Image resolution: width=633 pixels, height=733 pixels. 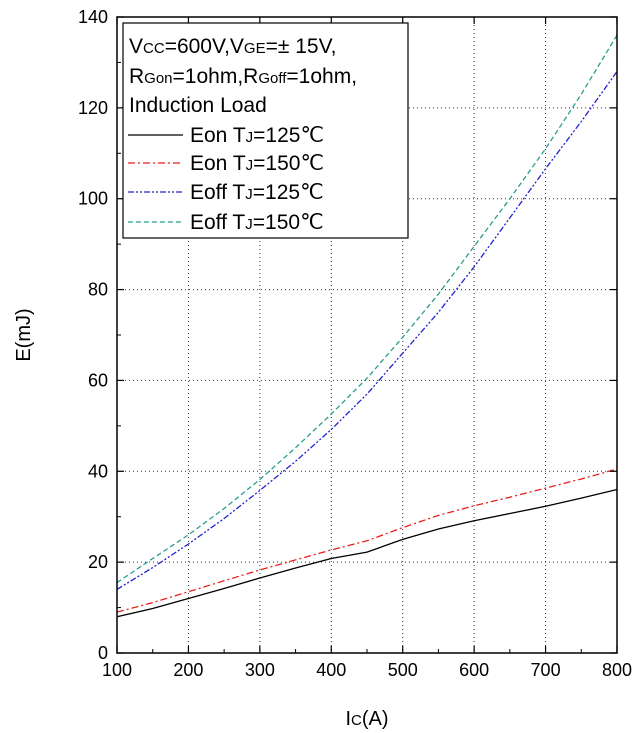 I want to click on y-tick-label: 60, so click(x=98, y=380).